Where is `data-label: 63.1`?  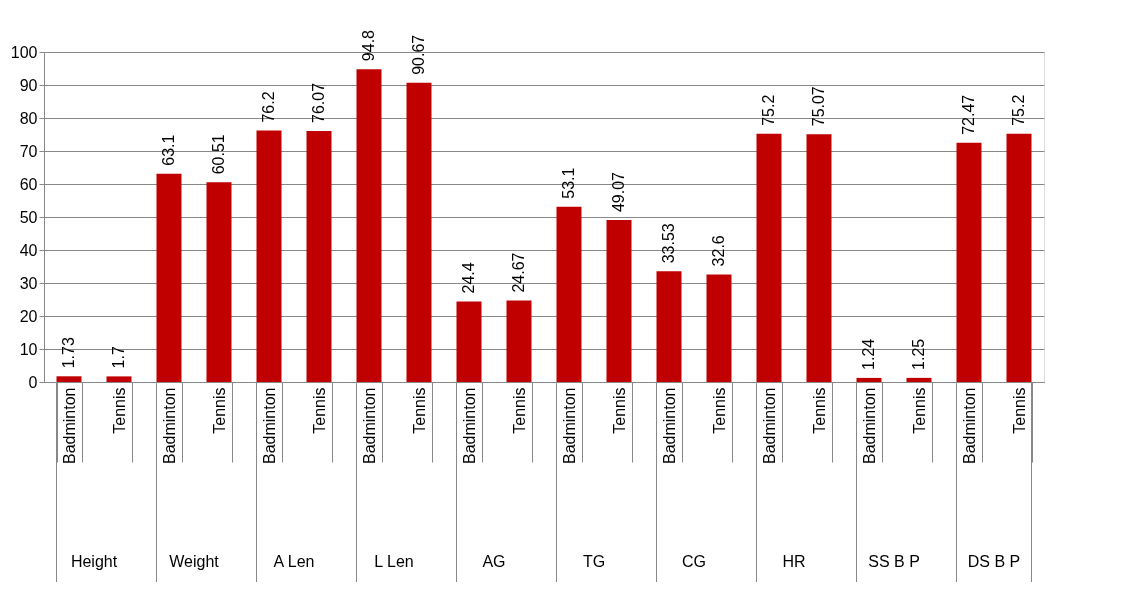
data-label: 63.1 is located at coordinates (168, 150).